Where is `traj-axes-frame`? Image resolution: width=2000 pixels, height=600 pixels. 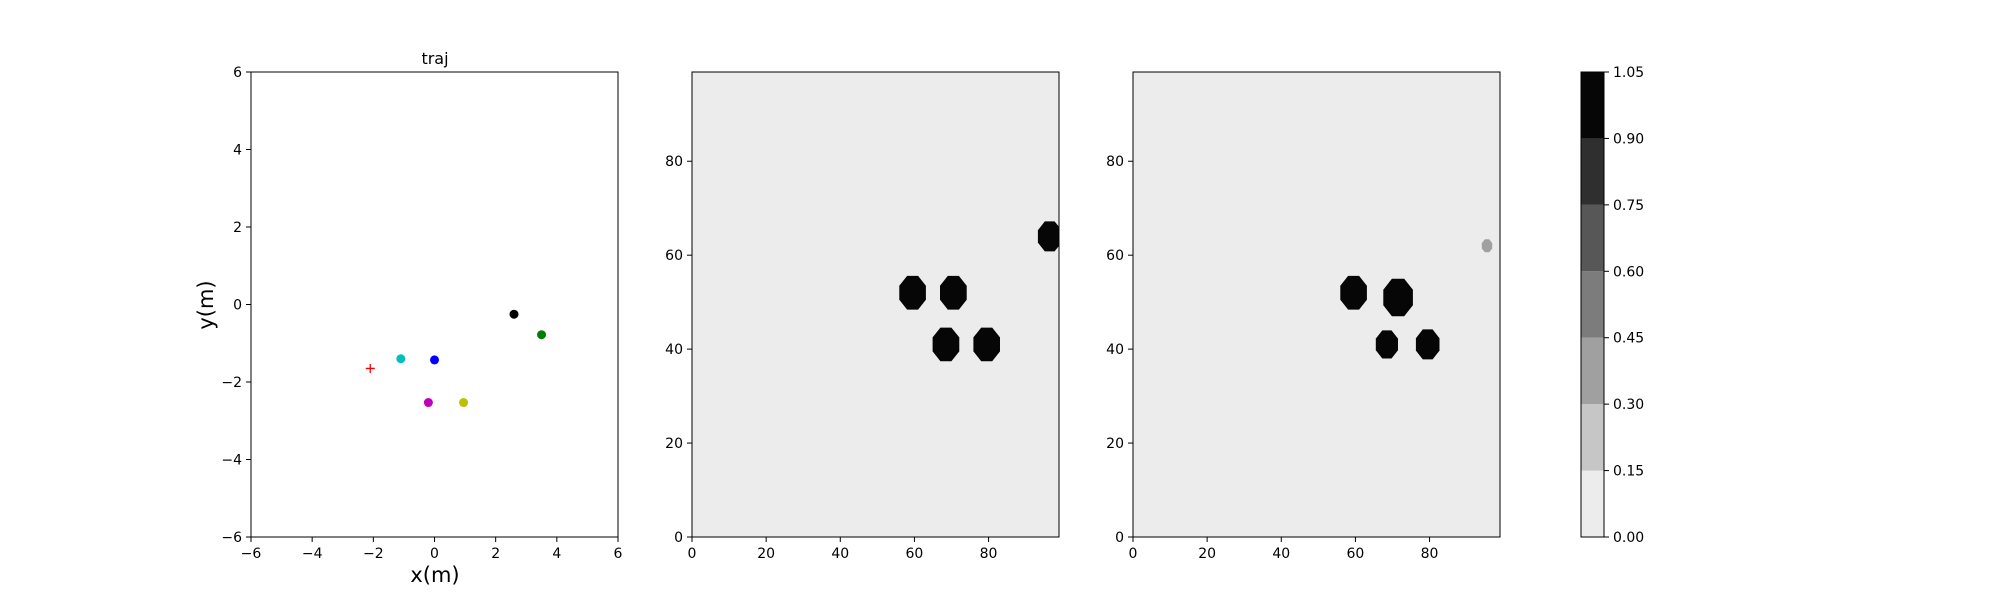
traj-axes-frame is located at coordinates (434, 304).